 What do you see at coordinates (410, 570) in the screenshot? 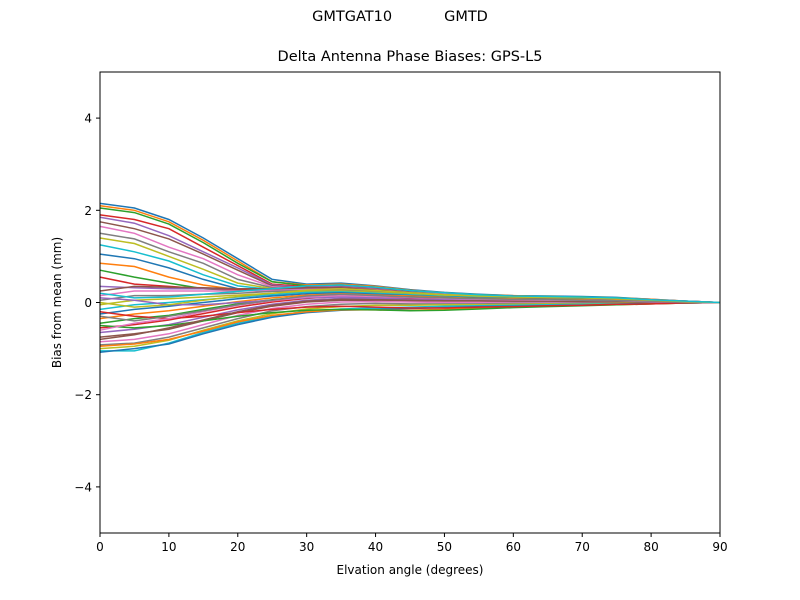
I see `x-axis-label: Elvation angle (degrees)` at bounding box center [410, 570].